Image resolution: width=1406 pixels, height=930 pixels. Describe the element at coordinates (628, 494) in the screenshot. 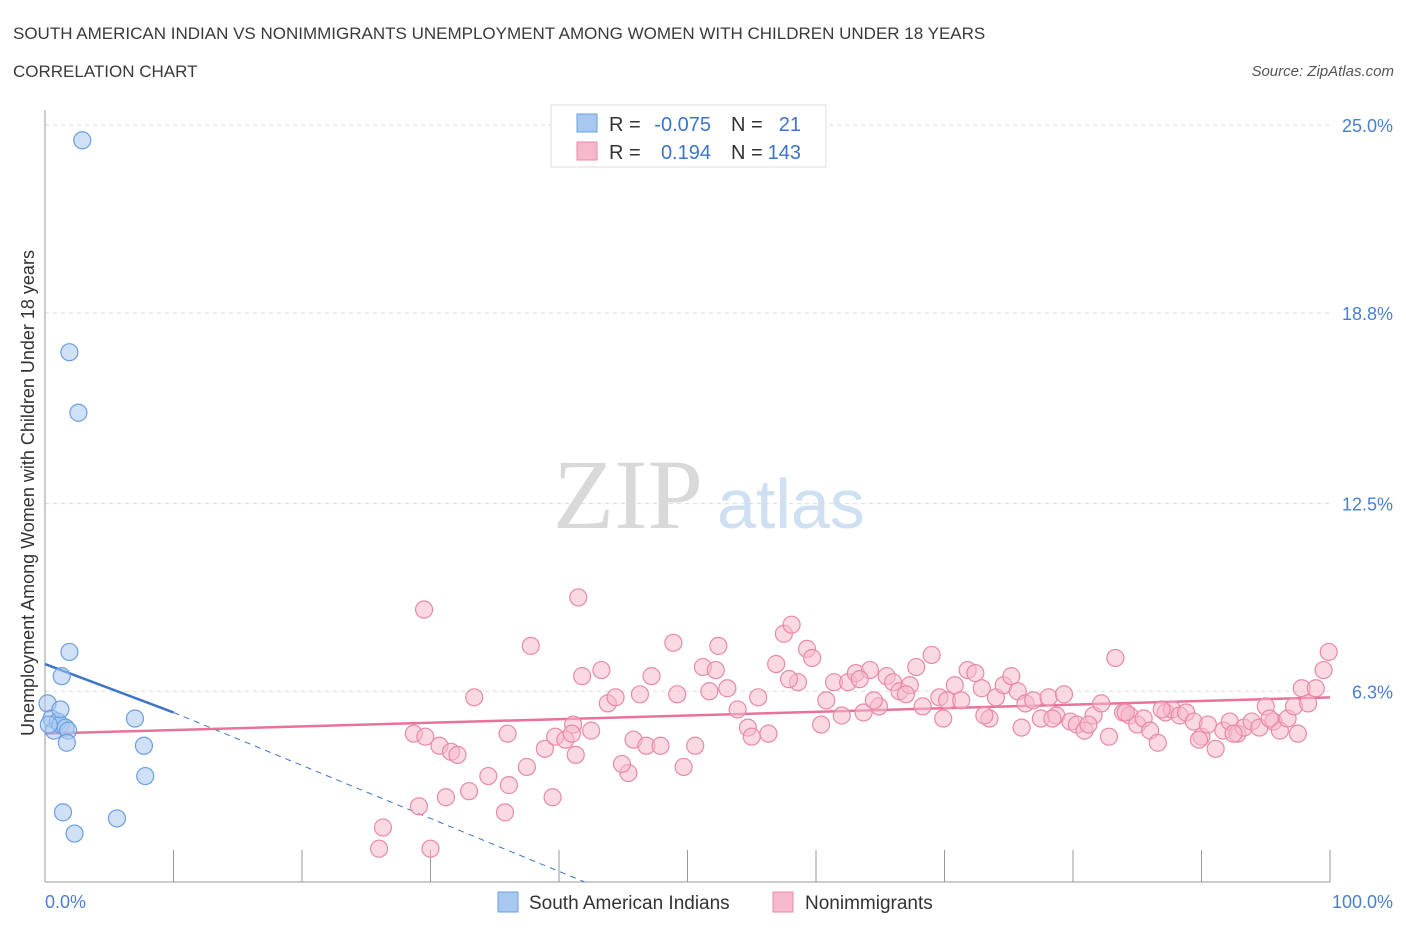

I see `watermark-zip: ZIP` at that location.